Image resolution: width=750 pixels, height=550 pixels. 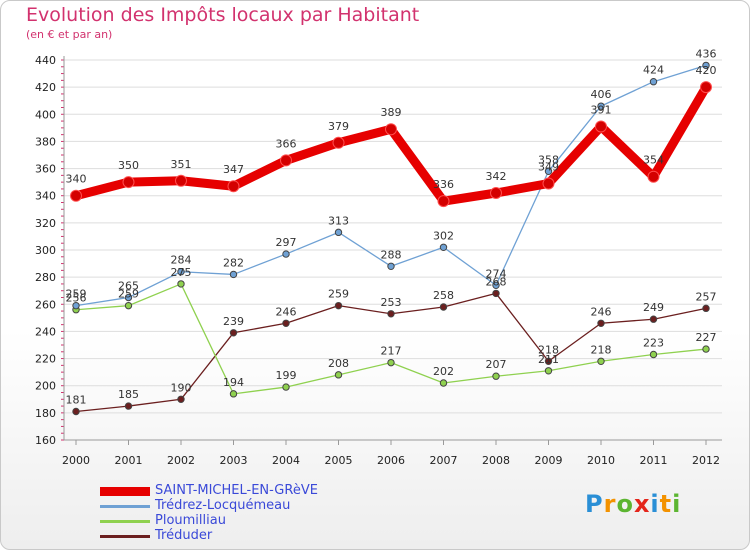 I want to click on data-label: 268, so click(x=496, y=281).